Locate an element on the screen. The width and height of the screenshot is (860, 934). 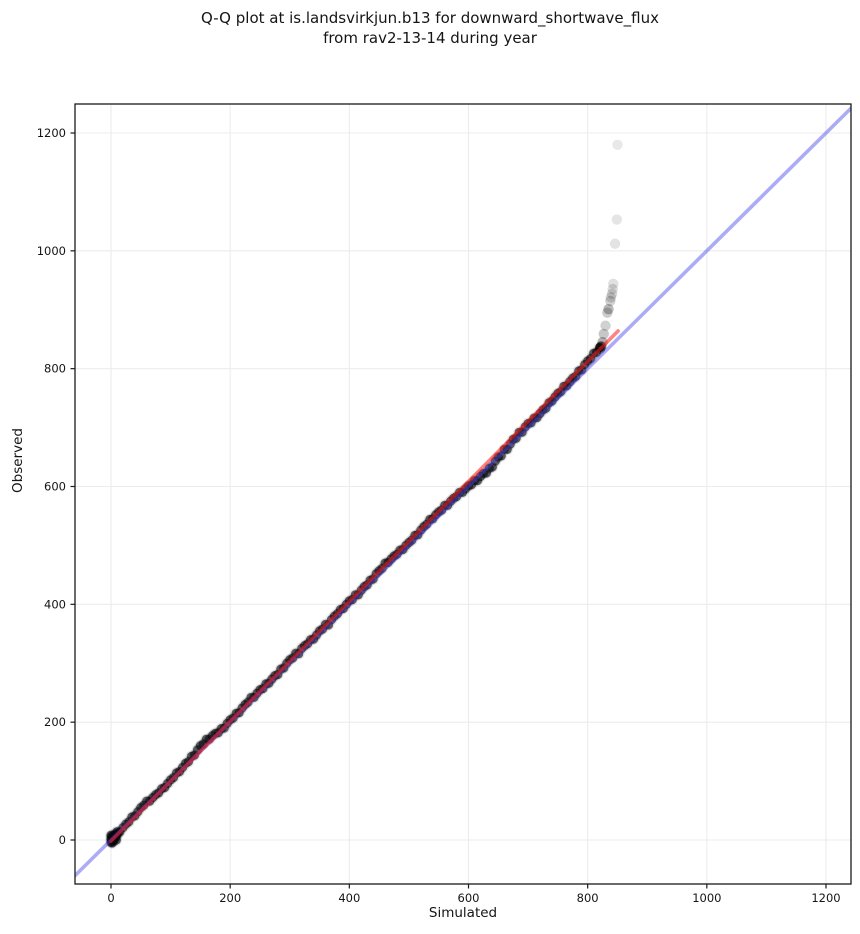
x-tick-label: 1200 is located at coordinates (825, 898).